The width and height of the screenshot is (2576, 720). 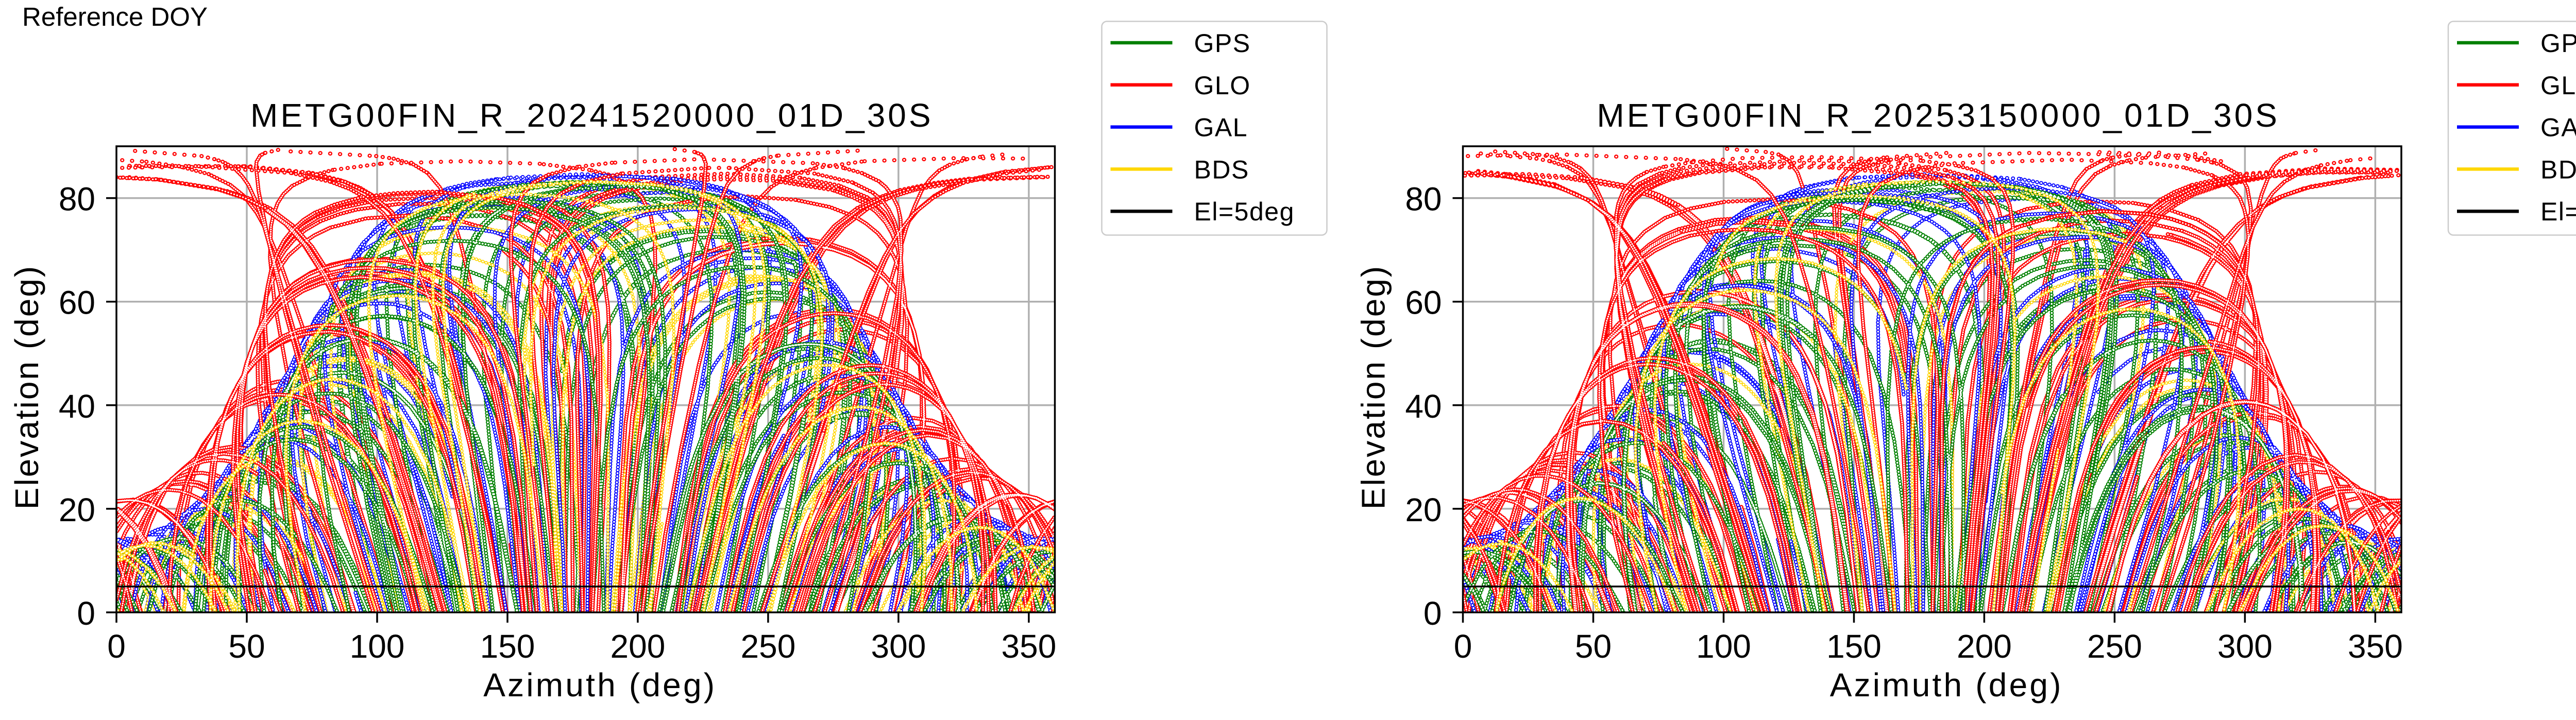 What do you see at coordinates (592, 115) in the screenshot?
I see `svg-text:METG00FIN_R_20241520000_01D_30: METG00FIN_R_20241520000_01D_30S` at bounding box center [592, 115].